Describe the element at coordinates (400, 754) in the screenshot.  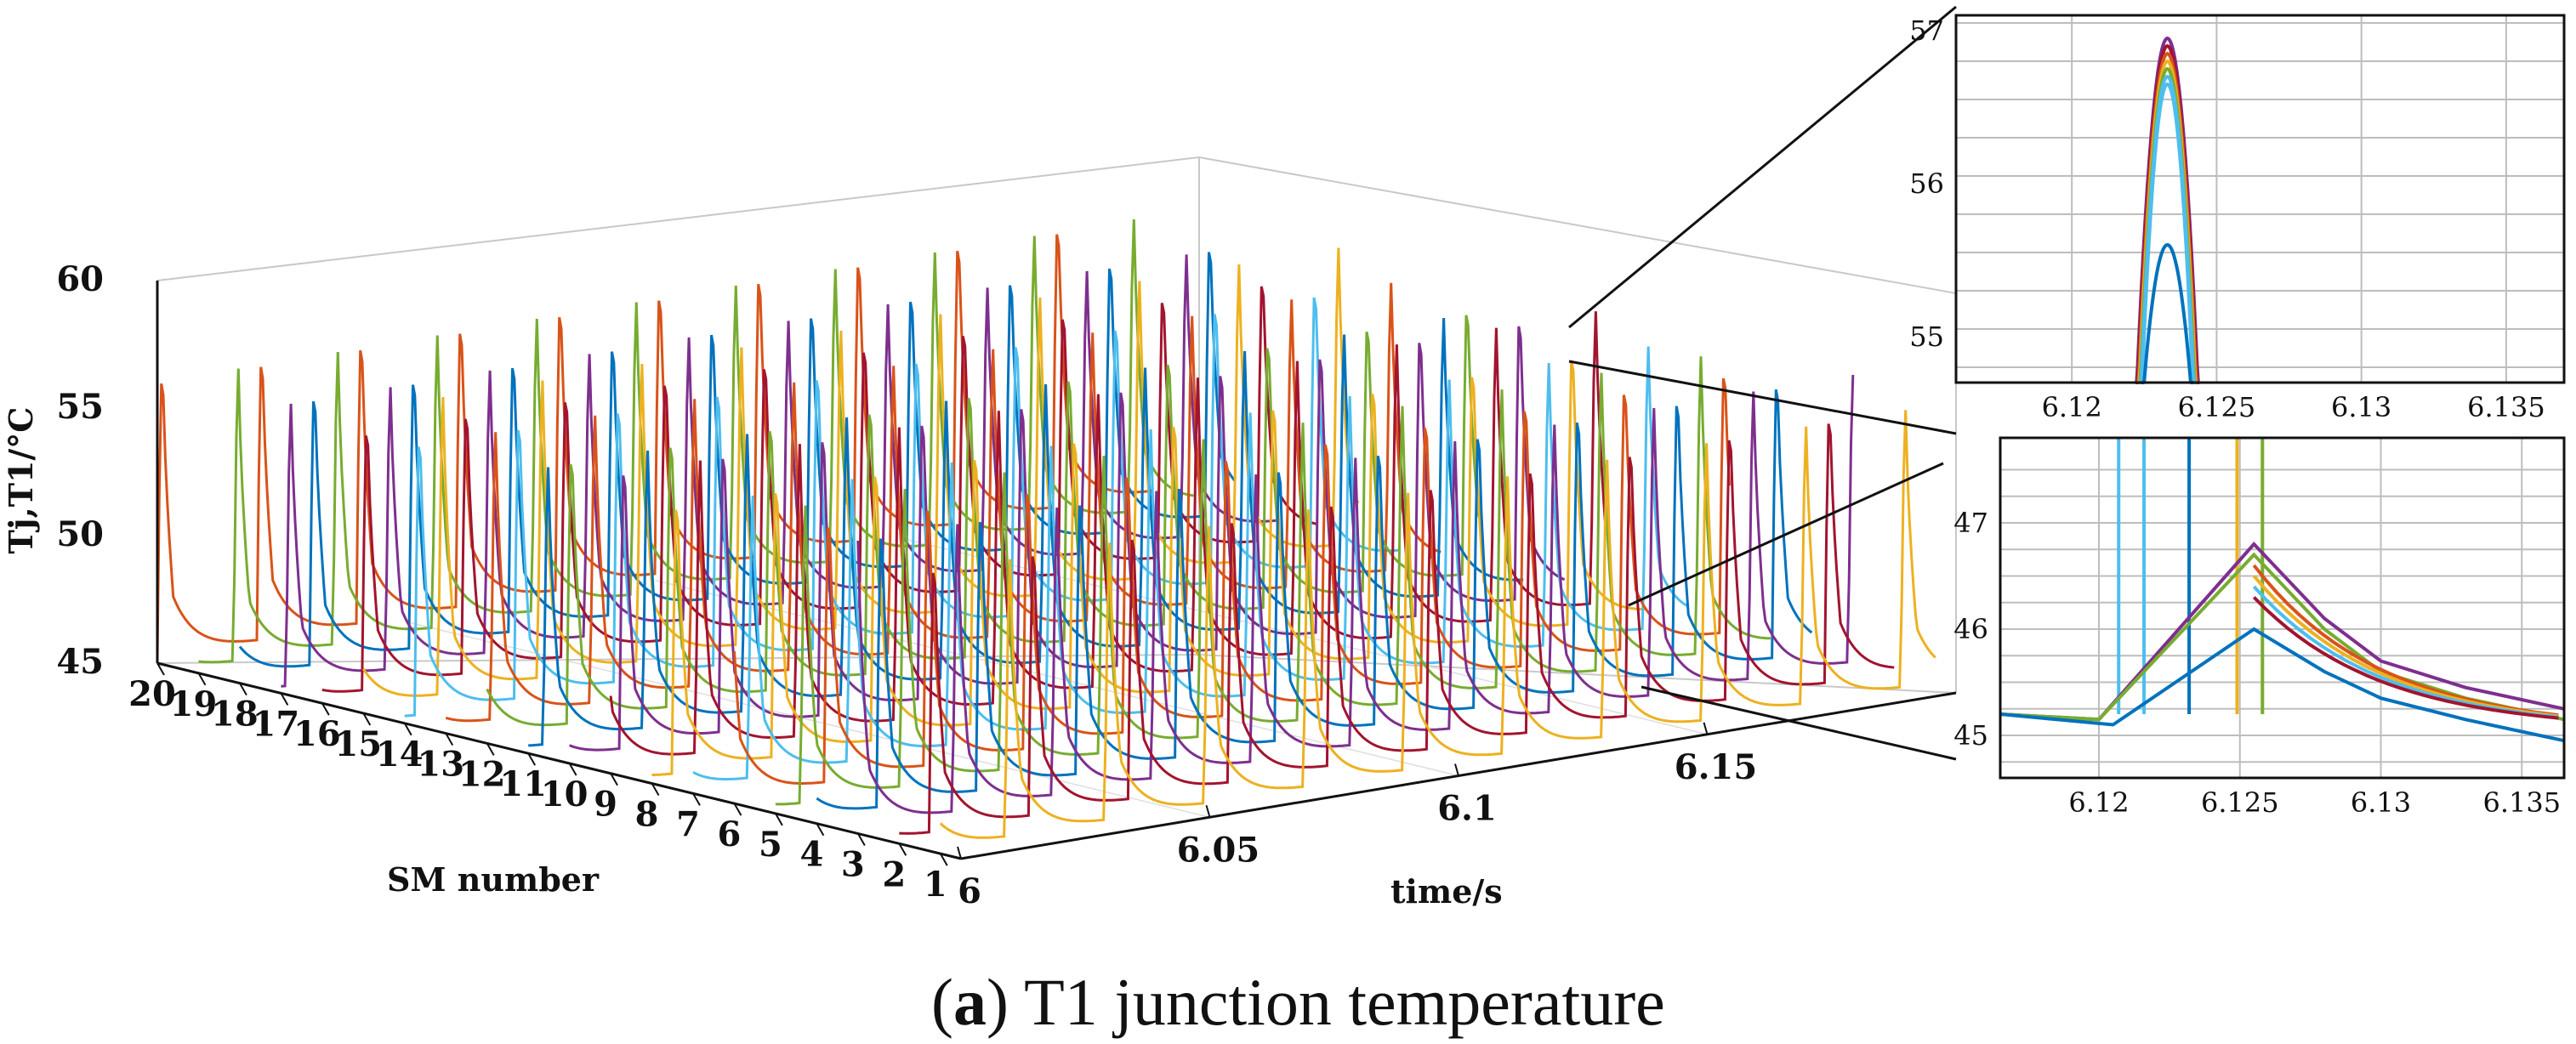
I see `sm-tick: 14` at that location.